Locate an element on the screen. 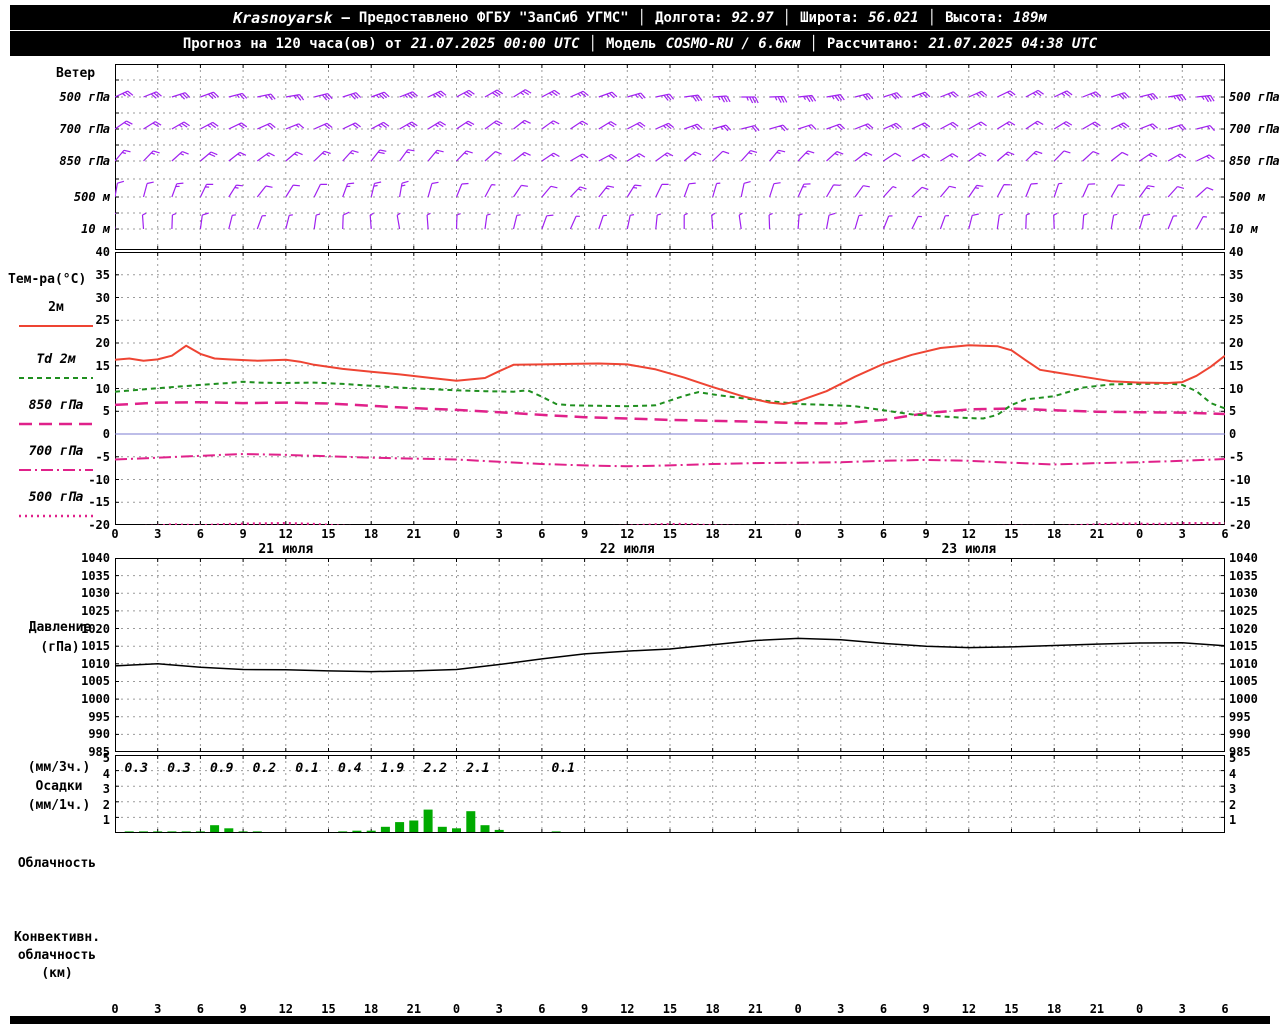  hour-label: 0 is located at coordinates (456, 534).